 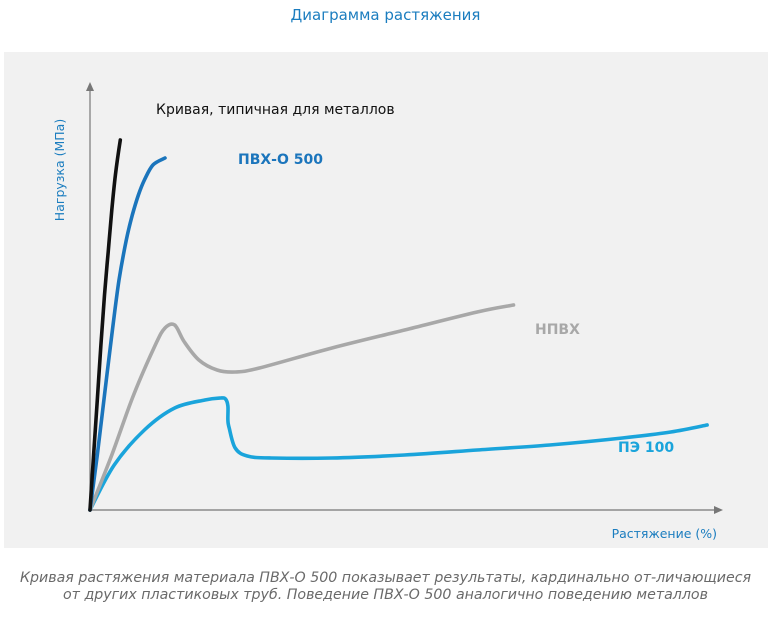 I want to click on series-label-2: НПВХ, so click(x=557, y=330).